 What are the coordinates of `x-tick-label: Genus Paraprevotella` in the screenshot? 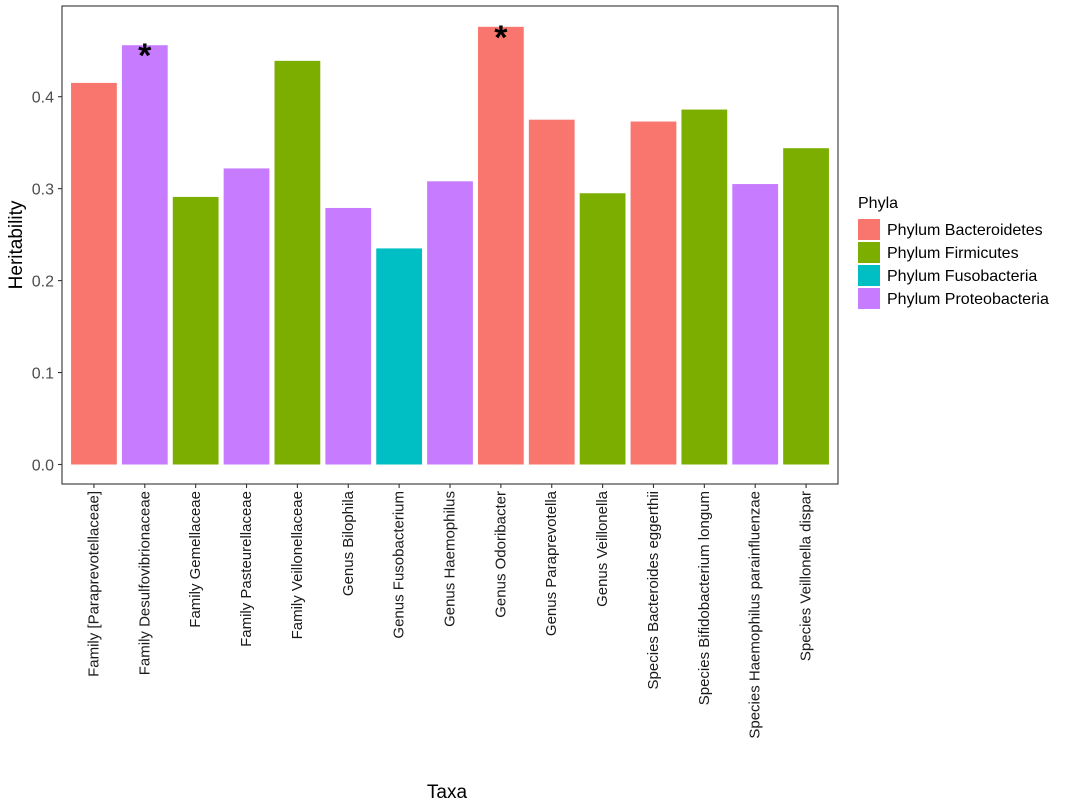 It's located at (551, 563).